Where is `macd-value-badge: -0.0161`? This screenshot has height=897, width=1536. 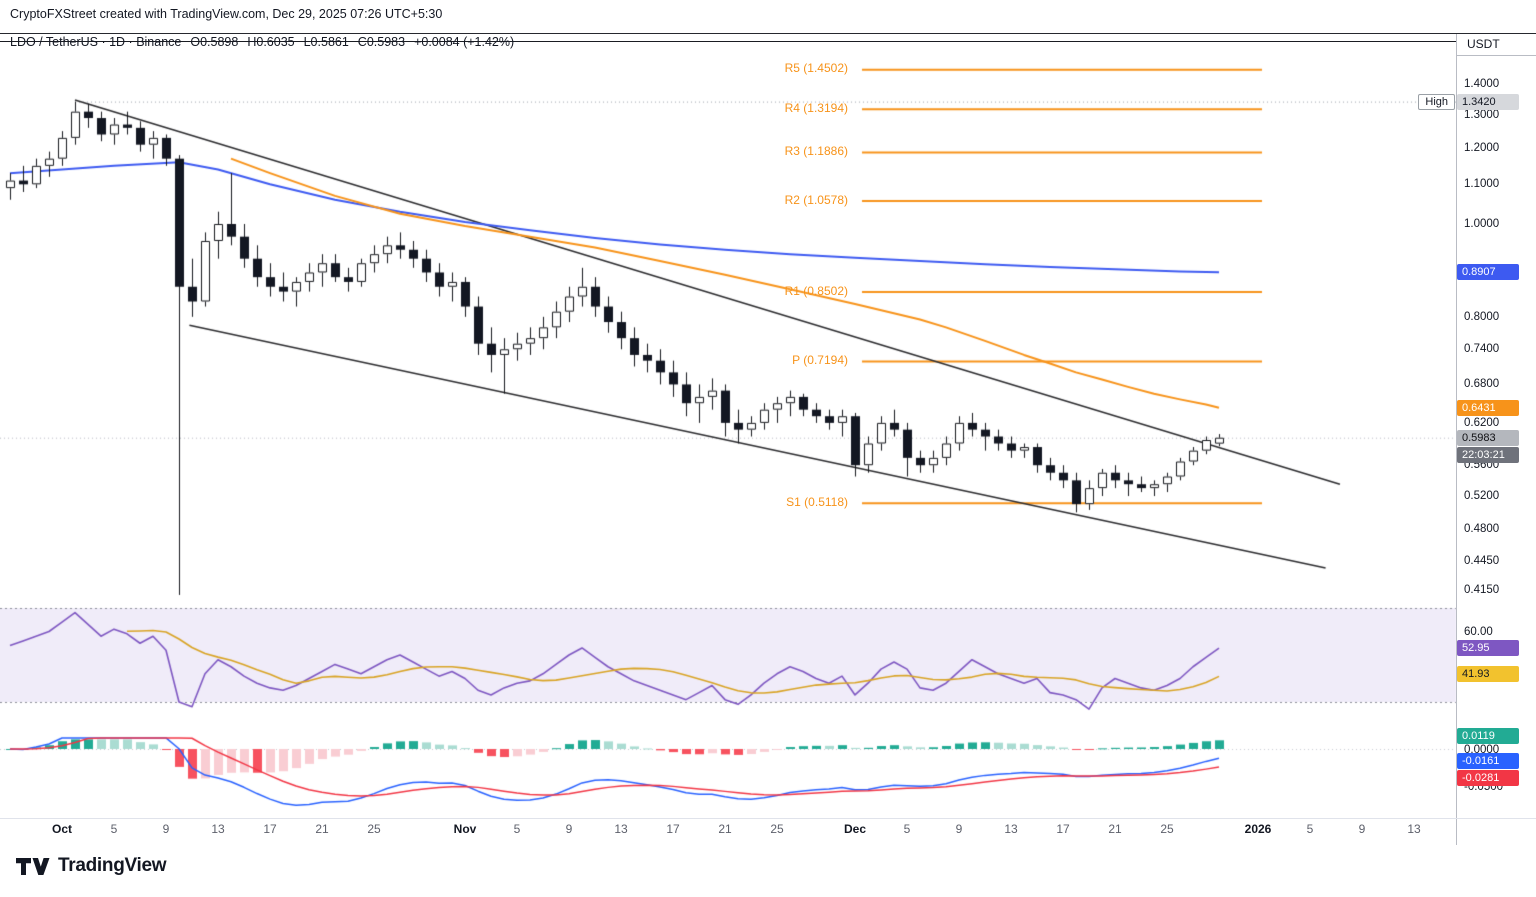 macd-value-badge: -0.0161 is located at coordinates (1488, 760).